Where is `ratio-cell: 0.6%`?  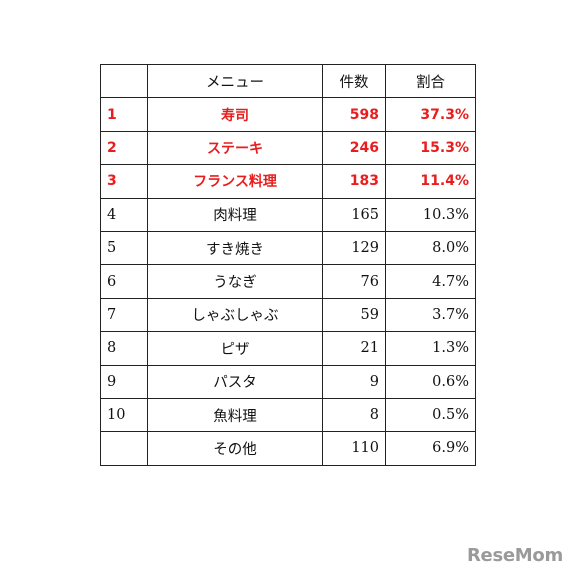
ratio-cell: 0.6% is located at coordinates (430, 381).